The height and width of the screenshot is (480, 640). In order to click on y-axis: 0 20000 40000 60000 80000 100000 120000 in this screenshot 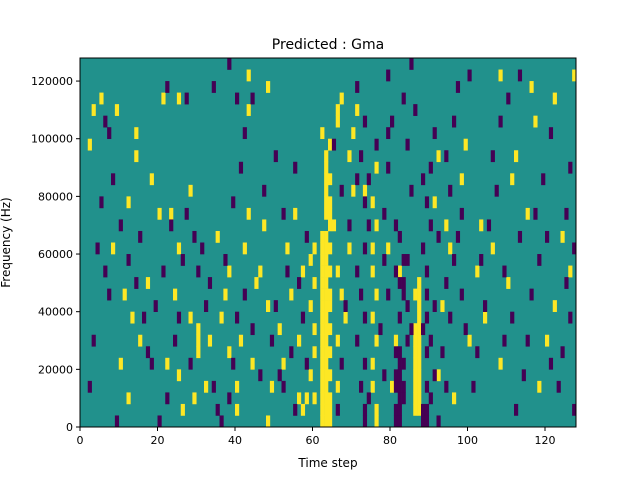, I will do `click(55, 254)`.